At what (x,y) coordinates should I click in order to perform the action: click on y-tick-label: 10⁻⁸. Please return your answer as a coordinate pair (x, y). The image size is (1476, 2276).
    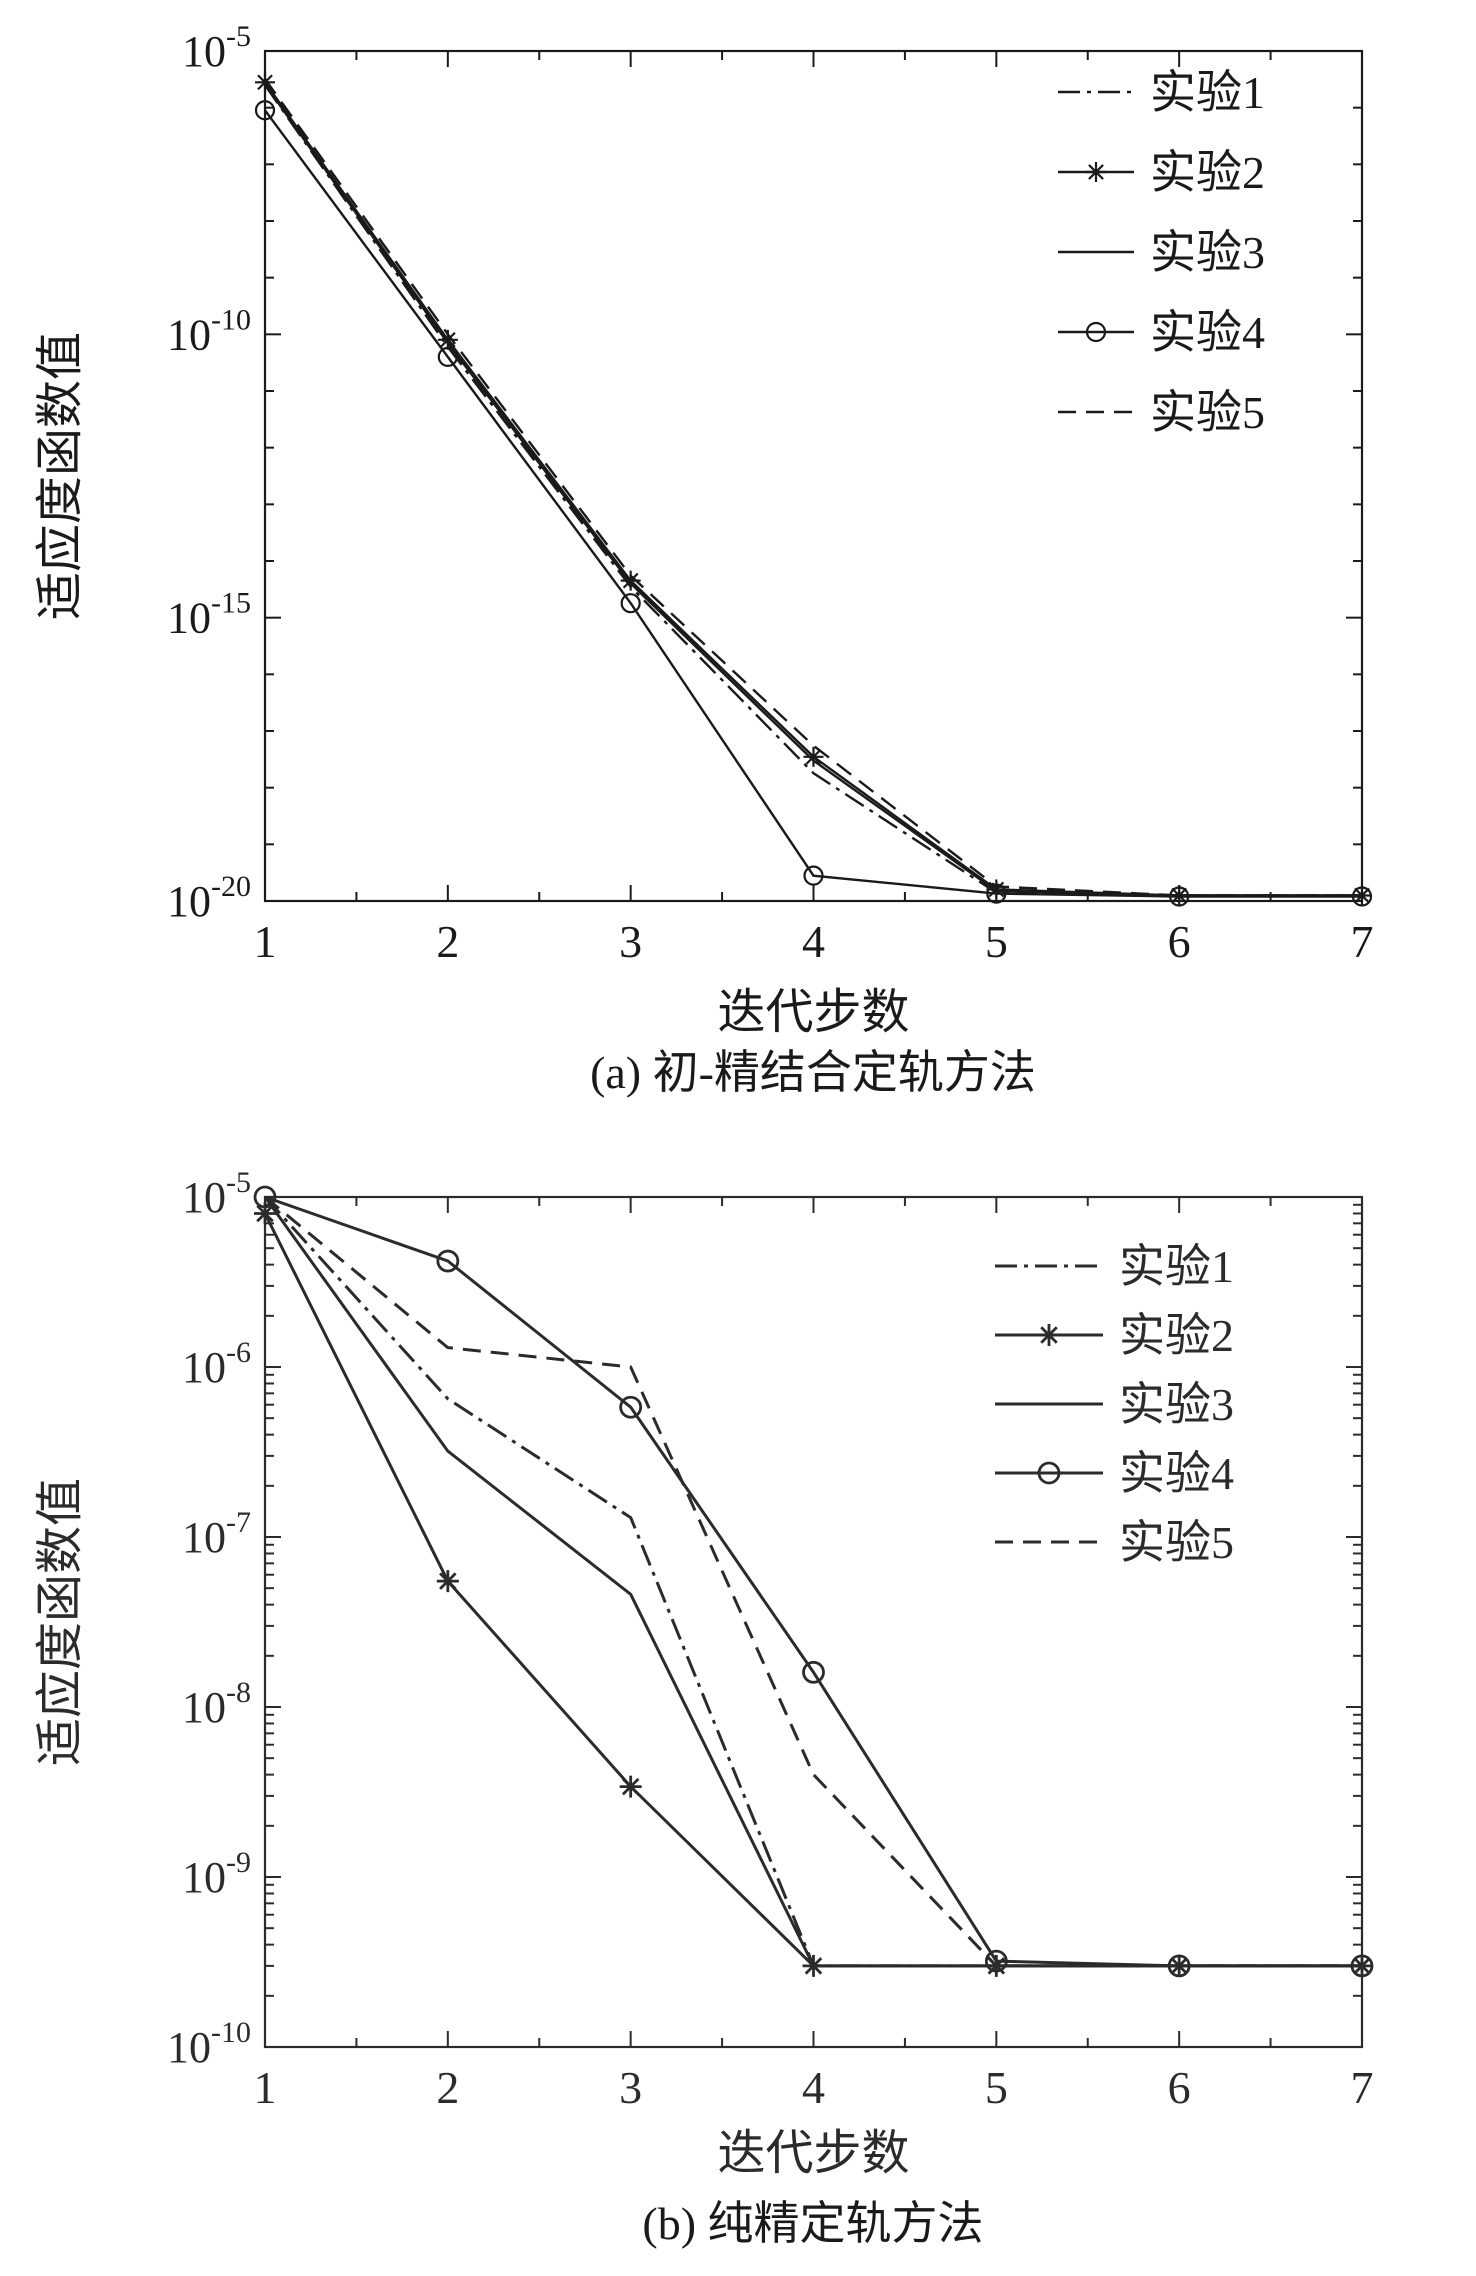
    Looking at the image, I should click on (216, 1704).